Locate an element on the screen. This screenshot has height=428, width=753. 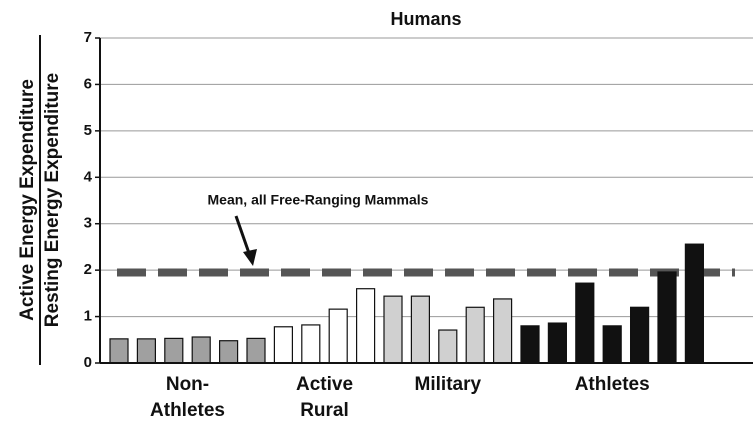
y-tick-label: 4 is located at coordinates (88, 176).